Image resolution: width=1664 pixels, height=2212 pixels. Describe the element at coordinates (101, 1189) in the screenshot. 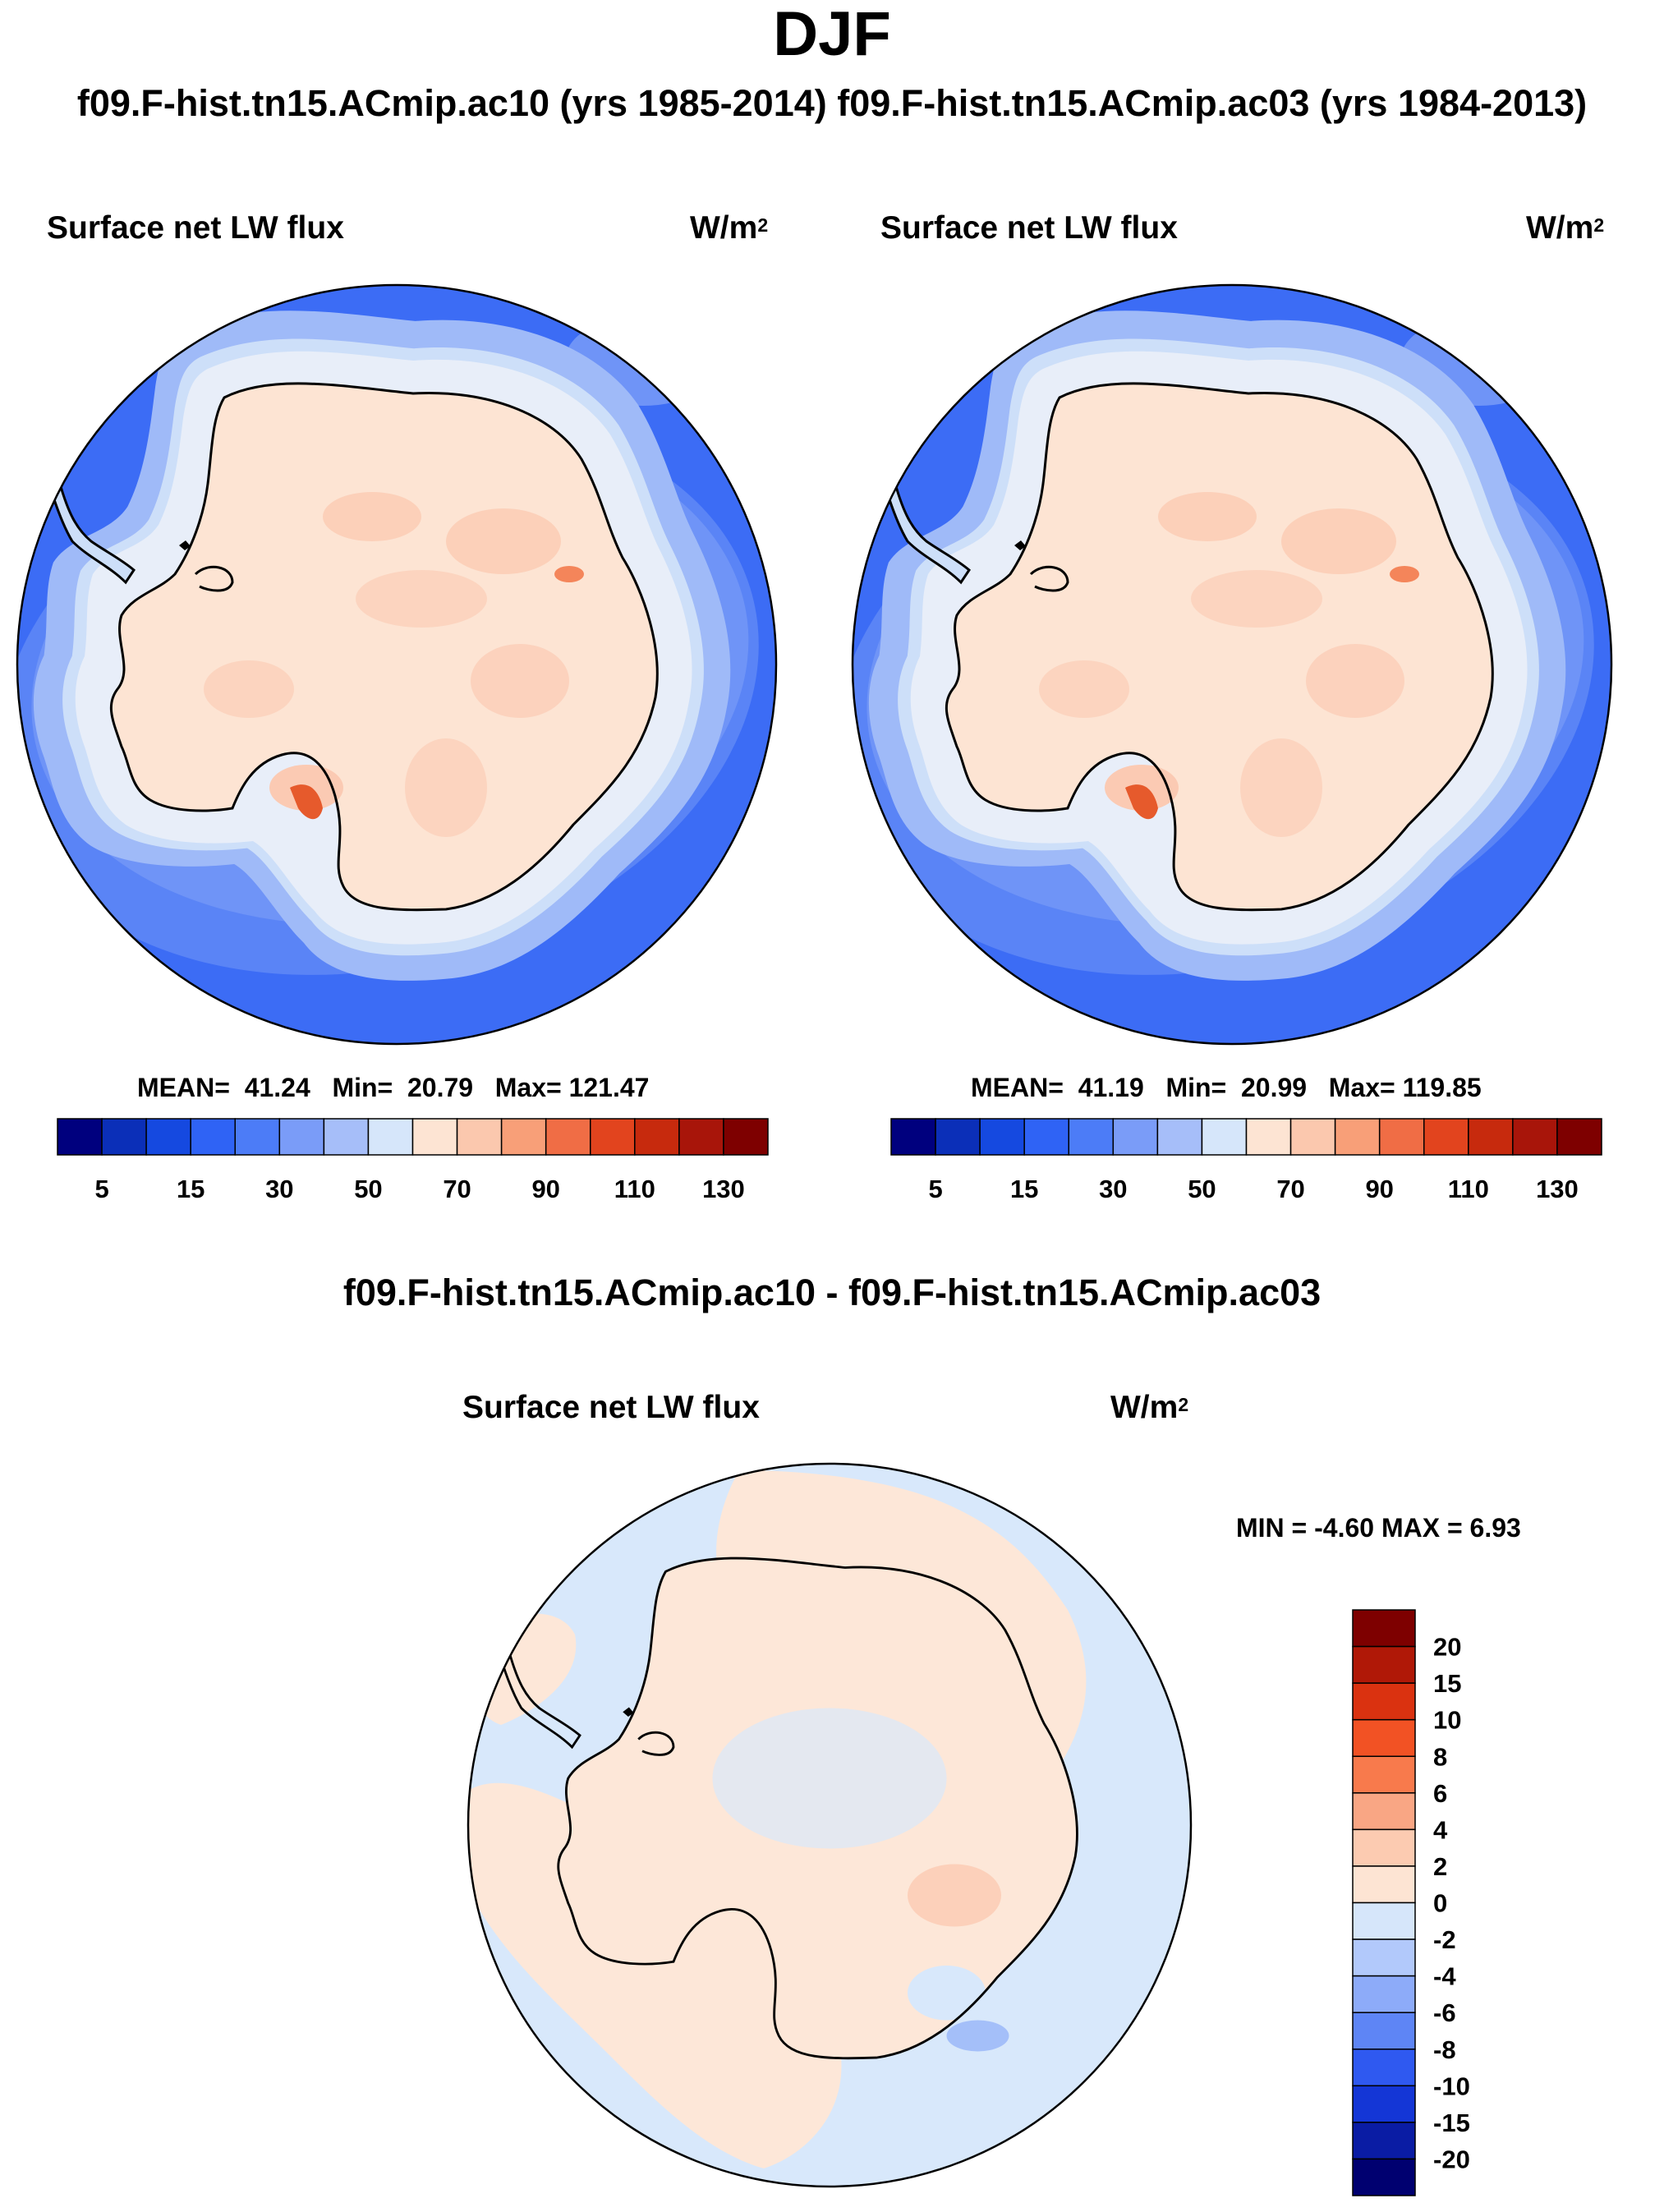

I see `panel1-colorbar-label: 5` at that location.